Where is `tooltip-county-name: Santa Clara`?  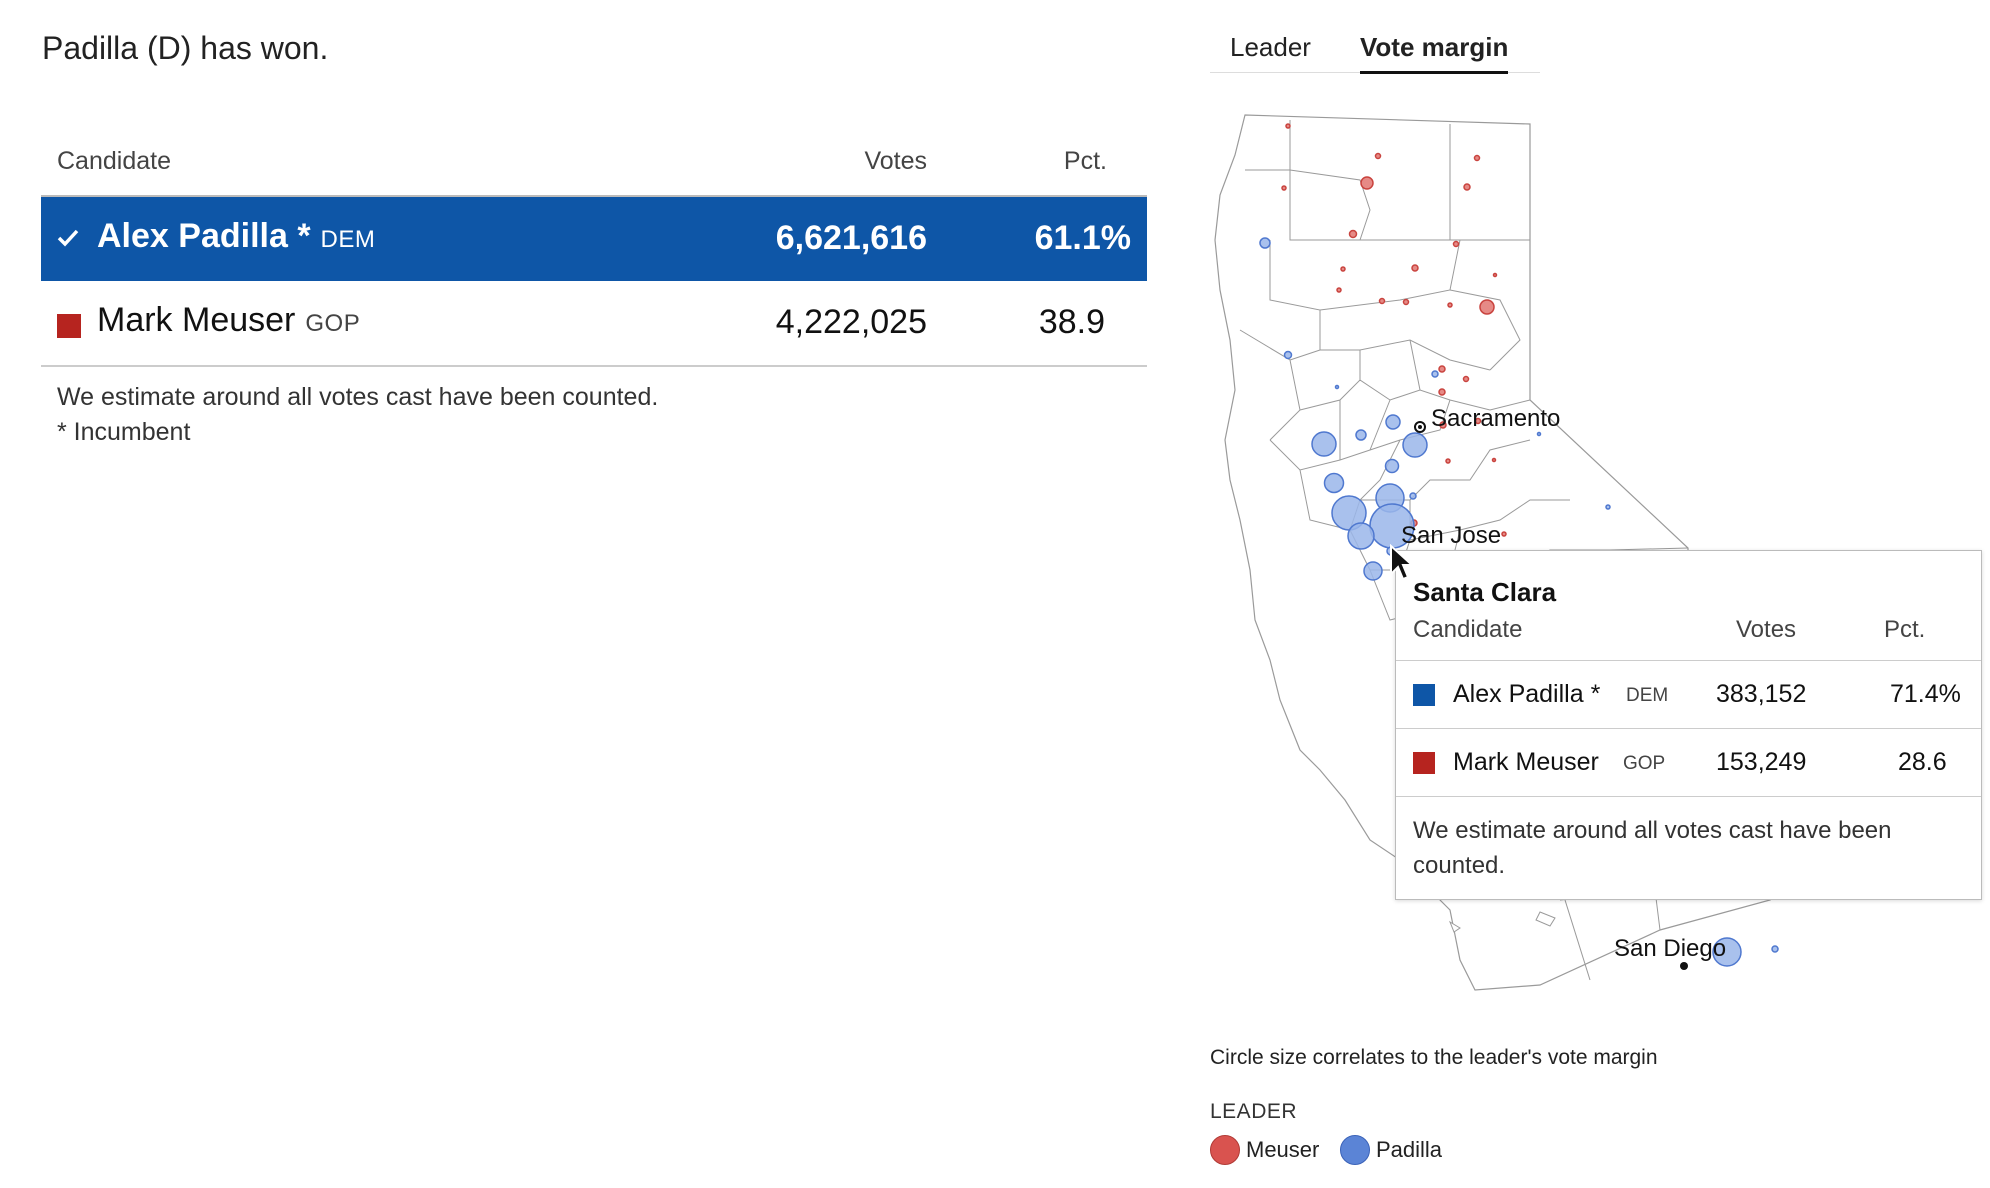
tooltip-county-name: Santa Clara is located at coordinates (1485, 592).